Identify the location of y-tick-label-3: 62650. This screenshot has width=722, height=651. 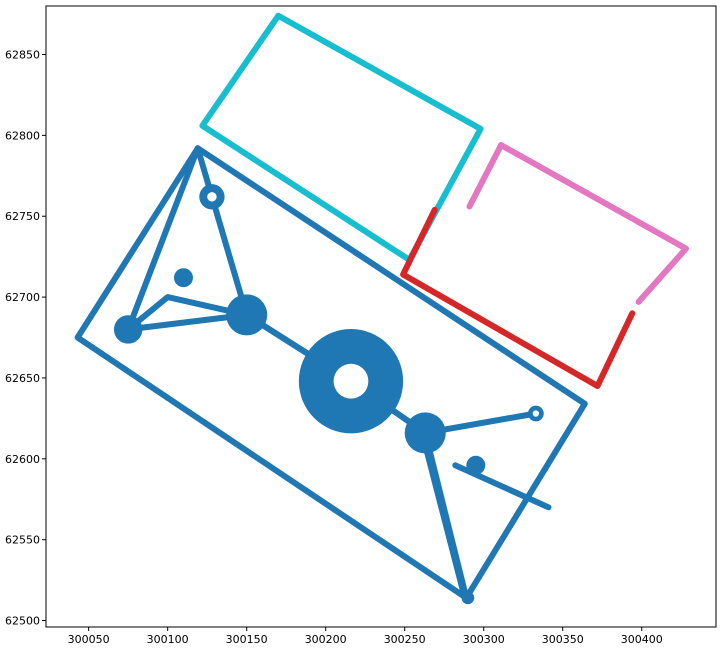
(22, 378).